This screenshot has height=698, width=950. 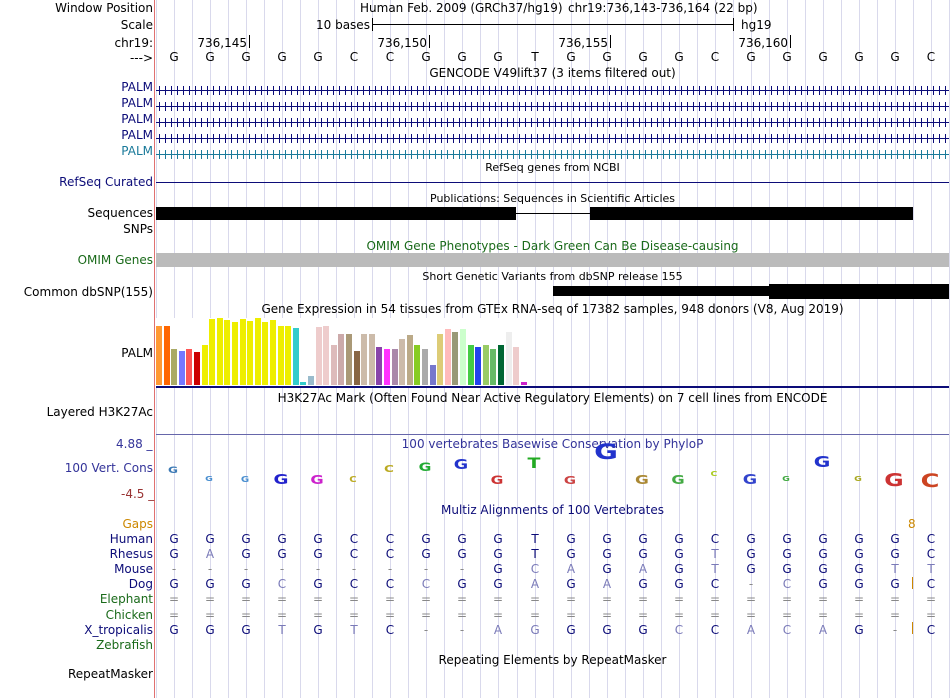 I want to click on pubs-snps-label: SNPs, so click(x=138, y=229).